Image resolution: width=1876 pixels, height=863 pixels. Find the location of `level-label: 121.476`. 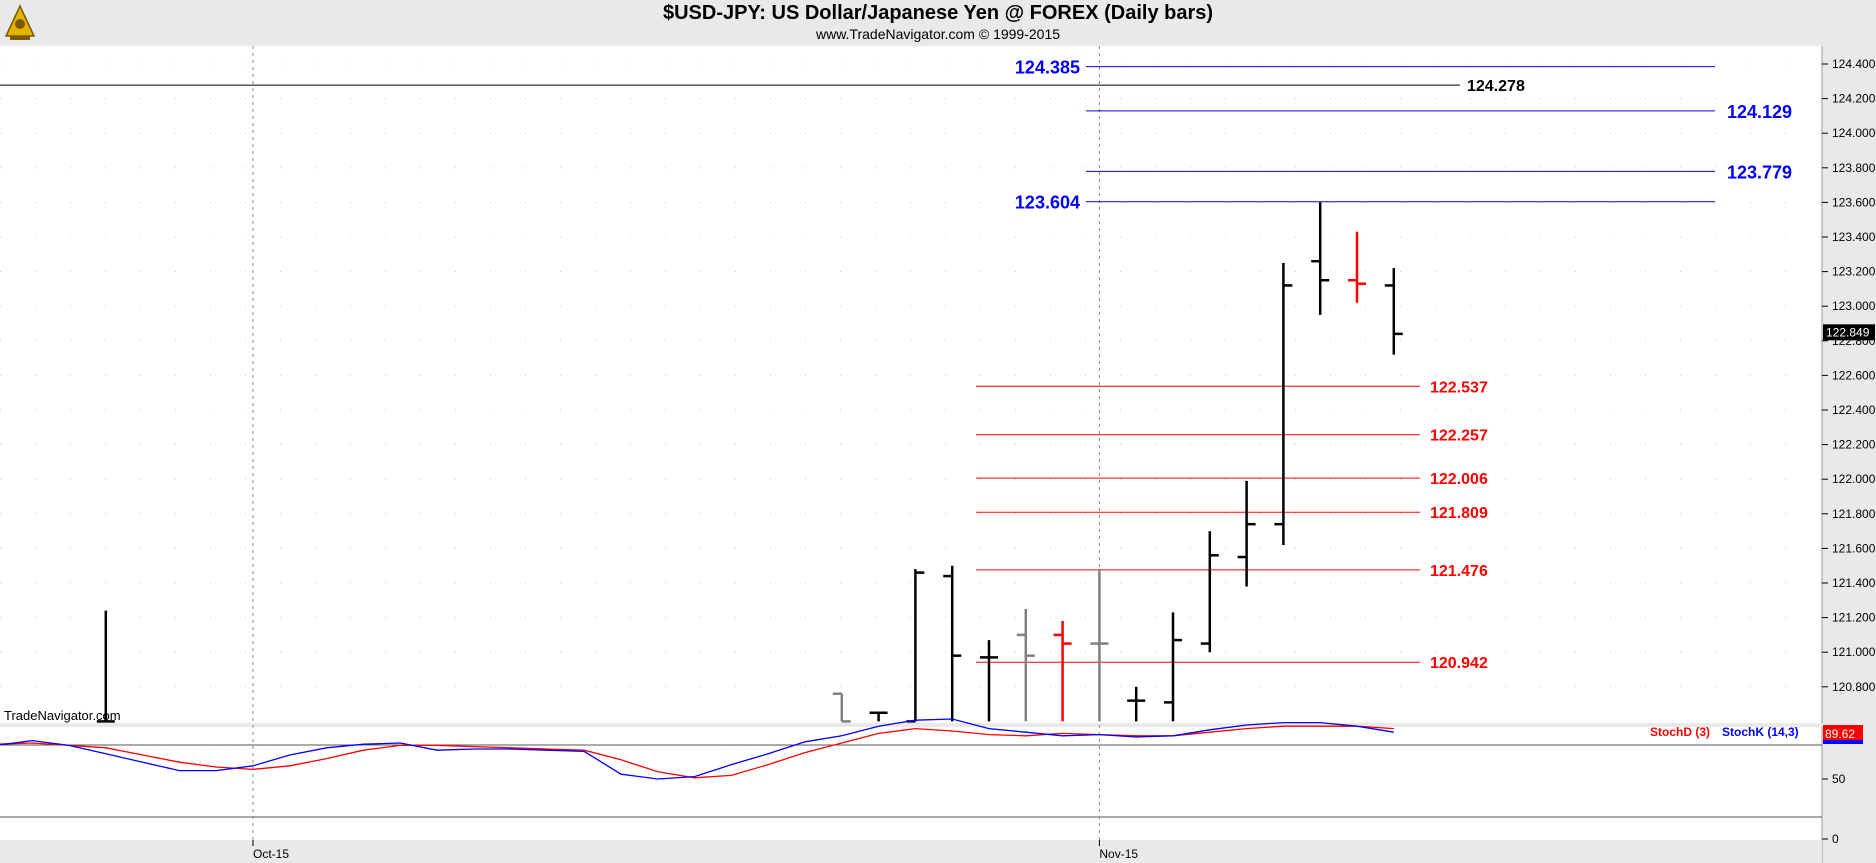

level-label: 121.476 is located at coordinates (1459, 571).